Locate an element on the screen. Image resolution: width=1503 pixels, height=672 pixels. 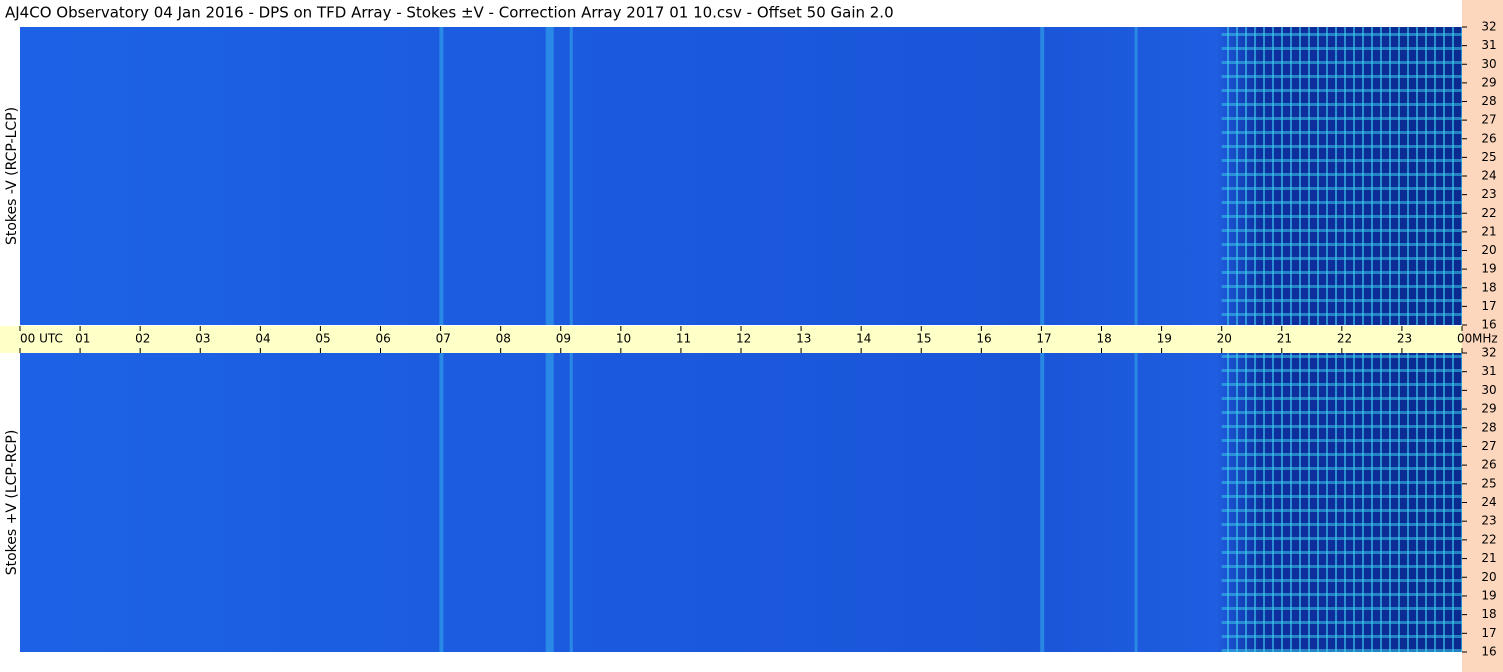
y-axis-label: Stokes +V (LCP-RCP) is located at coordinates (12, 503).